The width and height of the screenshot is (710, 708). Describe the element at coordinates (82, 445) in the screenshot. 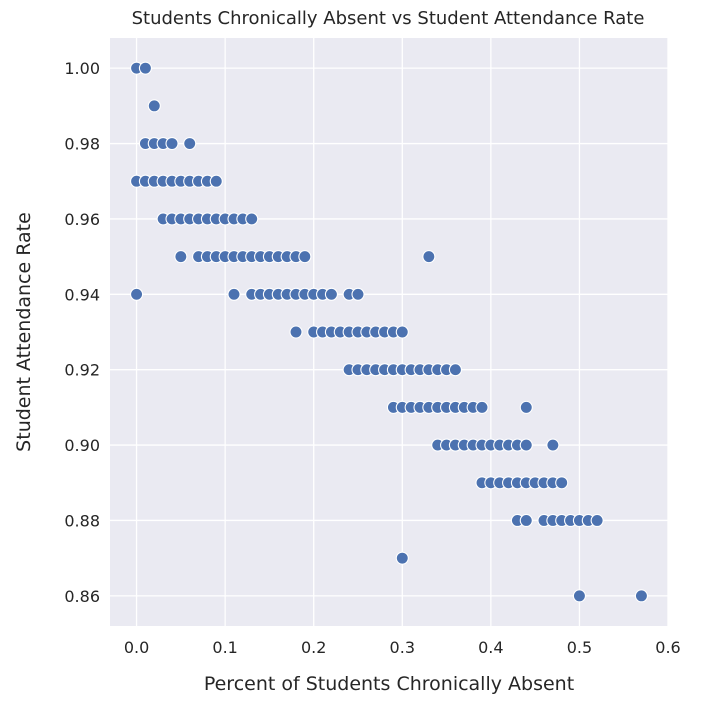

I see `y-tick-label-2: 0.90` at that location.